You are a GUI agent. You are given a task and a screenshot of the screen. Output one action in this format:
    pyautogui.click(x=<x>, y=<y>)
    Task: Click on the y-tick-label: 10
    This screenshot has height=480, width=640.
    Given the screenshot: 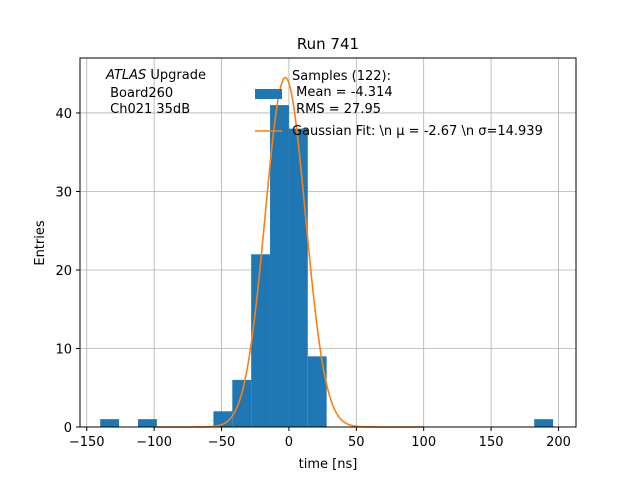 What is the action you would take?
    pyautogui.click(x=63, y=349)
    